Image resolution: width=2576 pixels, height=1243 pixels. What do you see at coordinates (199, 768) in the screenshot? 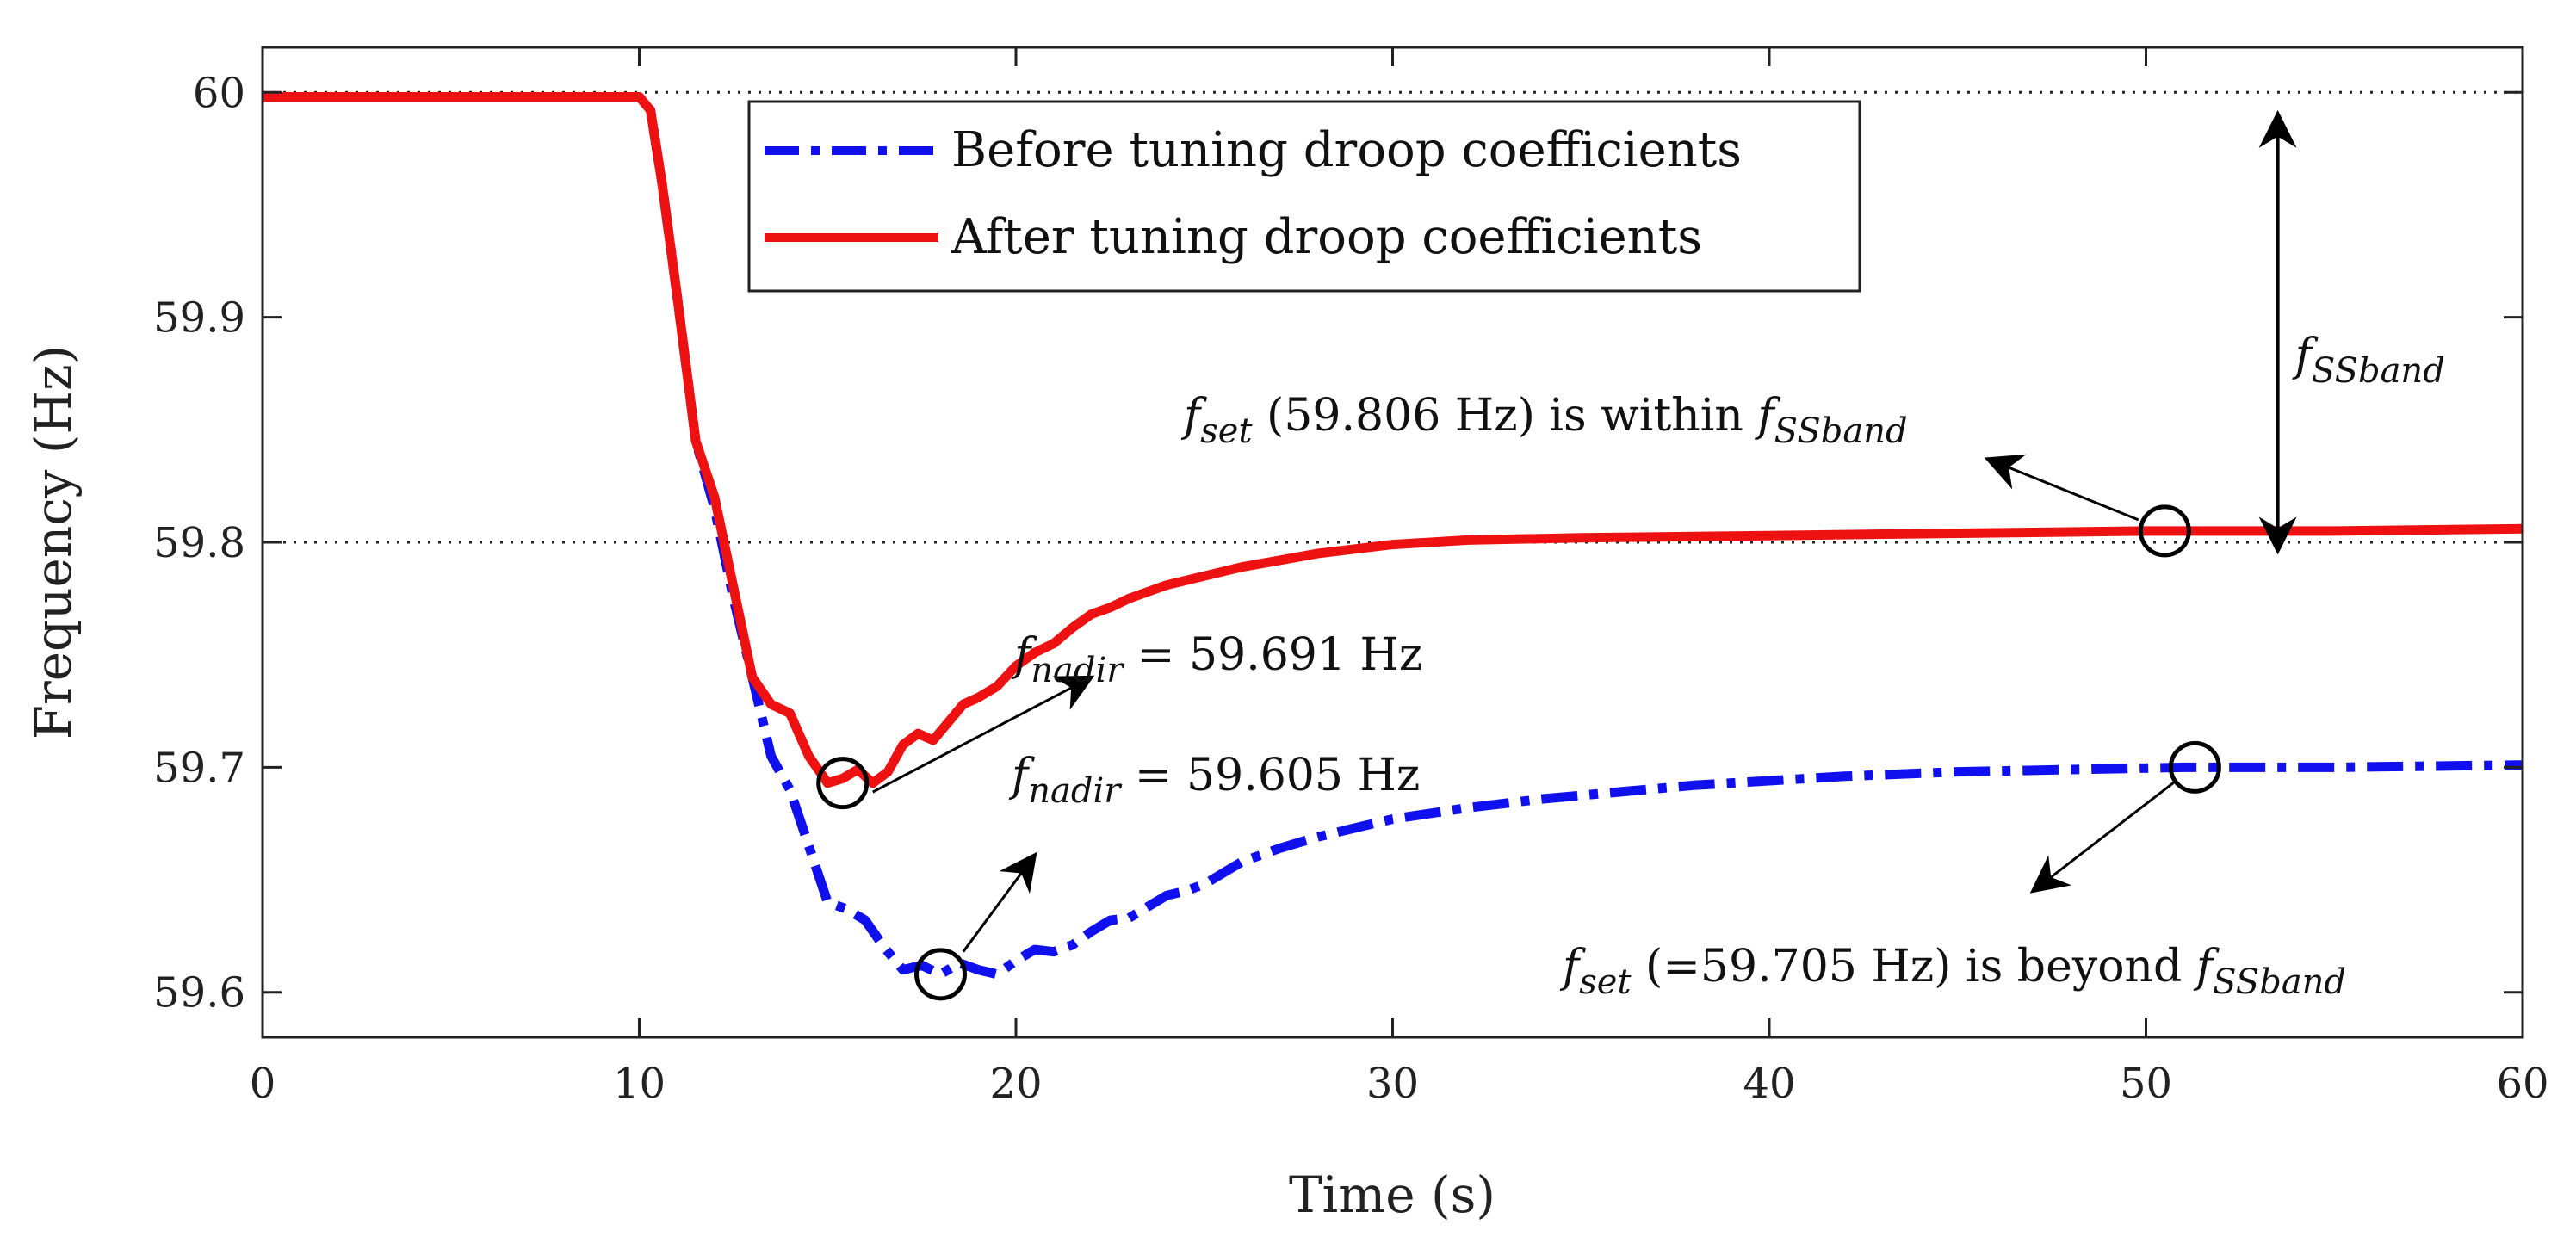
I see `y-tick-label-1: 59.7` at bounding box center [199, 768].